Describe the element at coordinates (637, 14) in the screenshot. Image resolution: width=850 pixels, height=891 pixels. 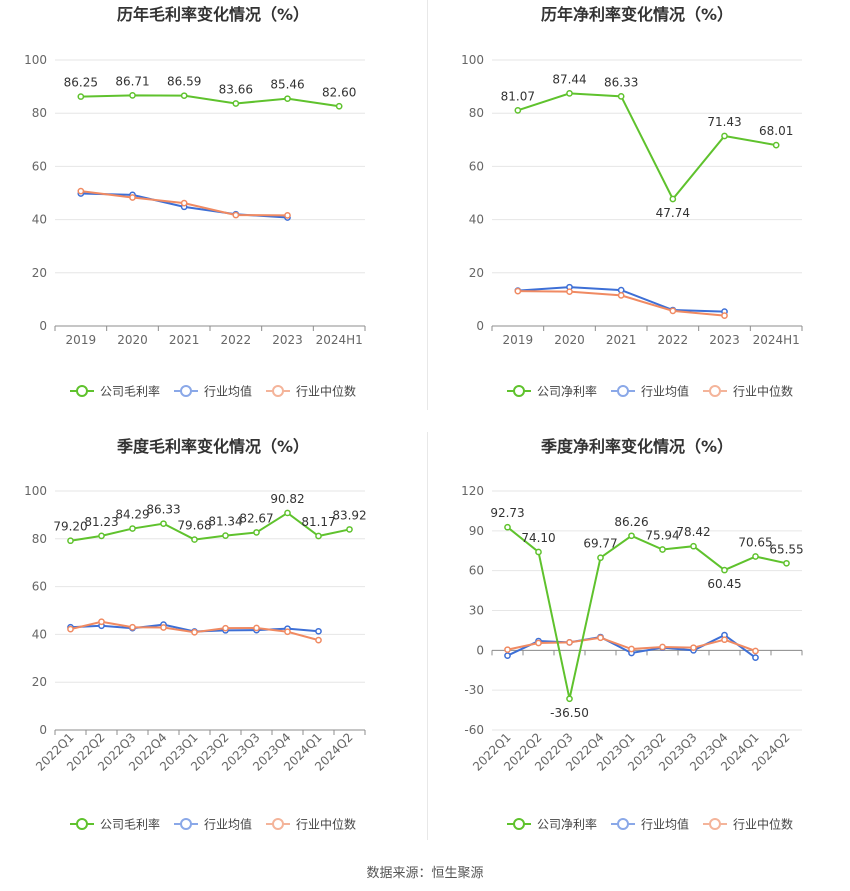
I see `chart-title: 历年净利率变化情况（%）` at that location.